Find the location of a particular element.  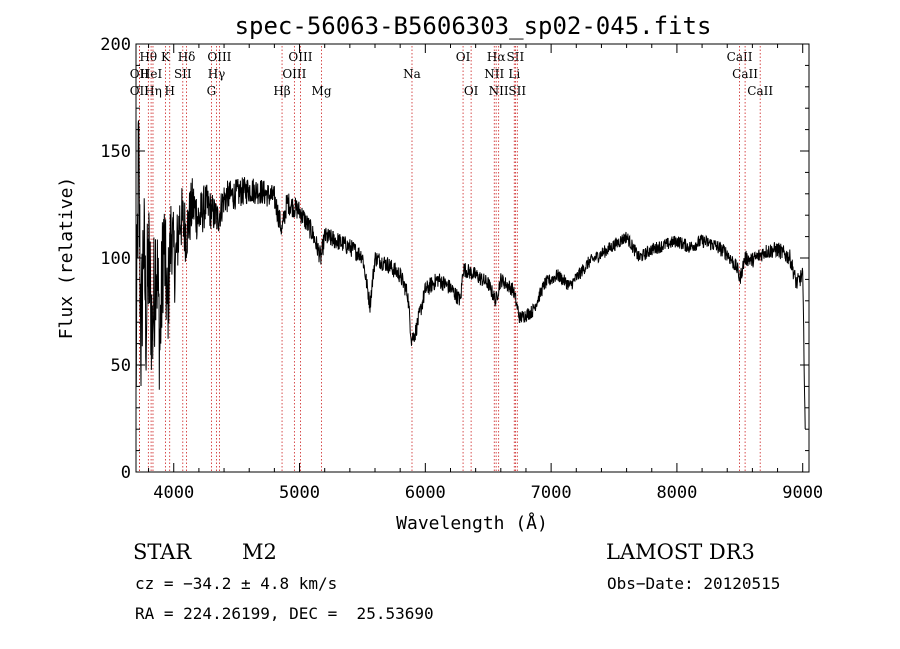

line-marker-label: Hη is located at coordinates (153, 91).